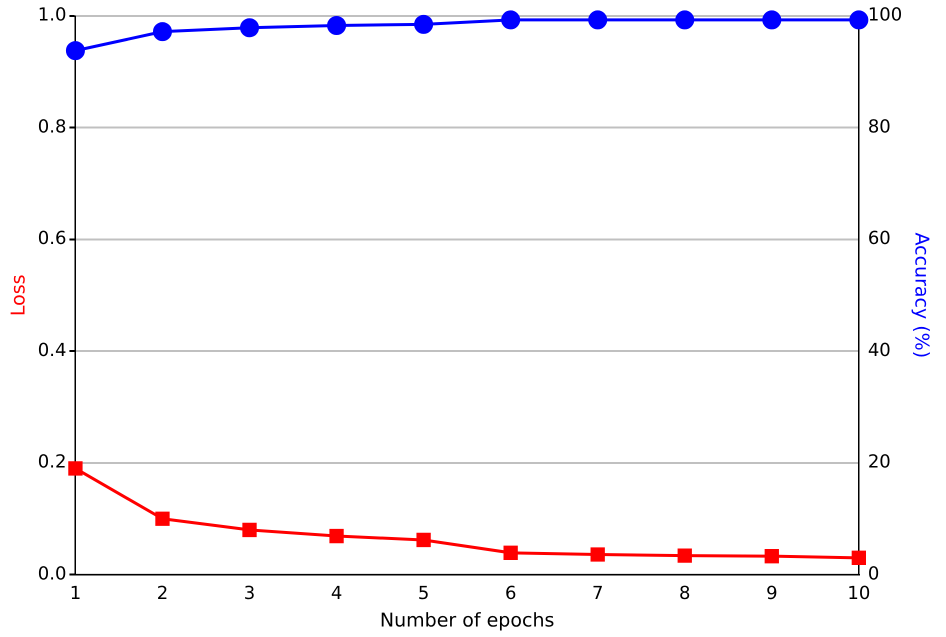 The image size is (946, 637). Describe the element at coordinates (858, 593) in the screenshot. I see `x-tick-label: 10` at that location.